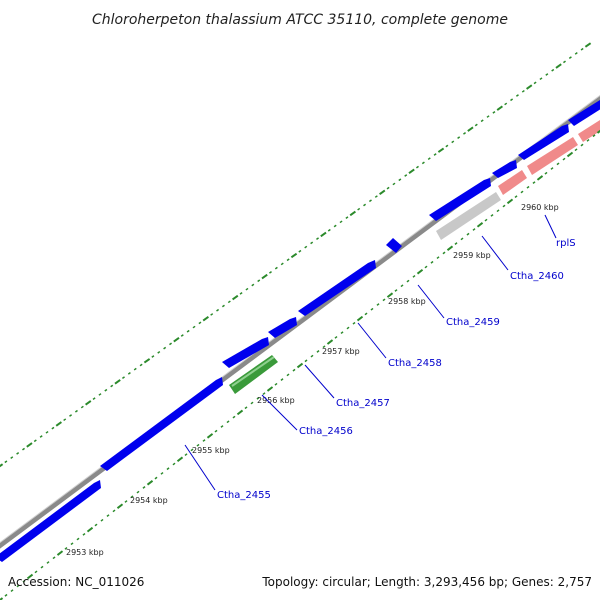 The width and height of the screenshot is (600, 600). Describe the element at coordinates (244, 495) in the screenshot. I see `gene-label-ctha-2455: Ctha_2455` at that location.